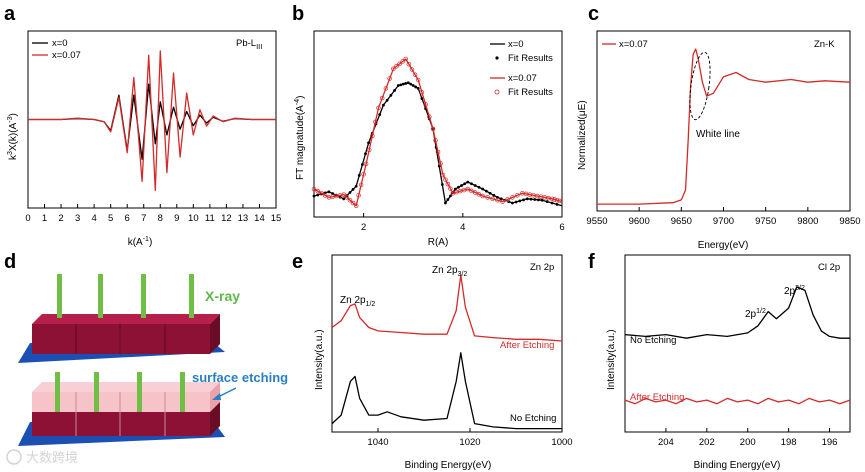  Describe the element at coordinates (176, 218) in the screenshot. I see `xtick-label: 9` at that location.